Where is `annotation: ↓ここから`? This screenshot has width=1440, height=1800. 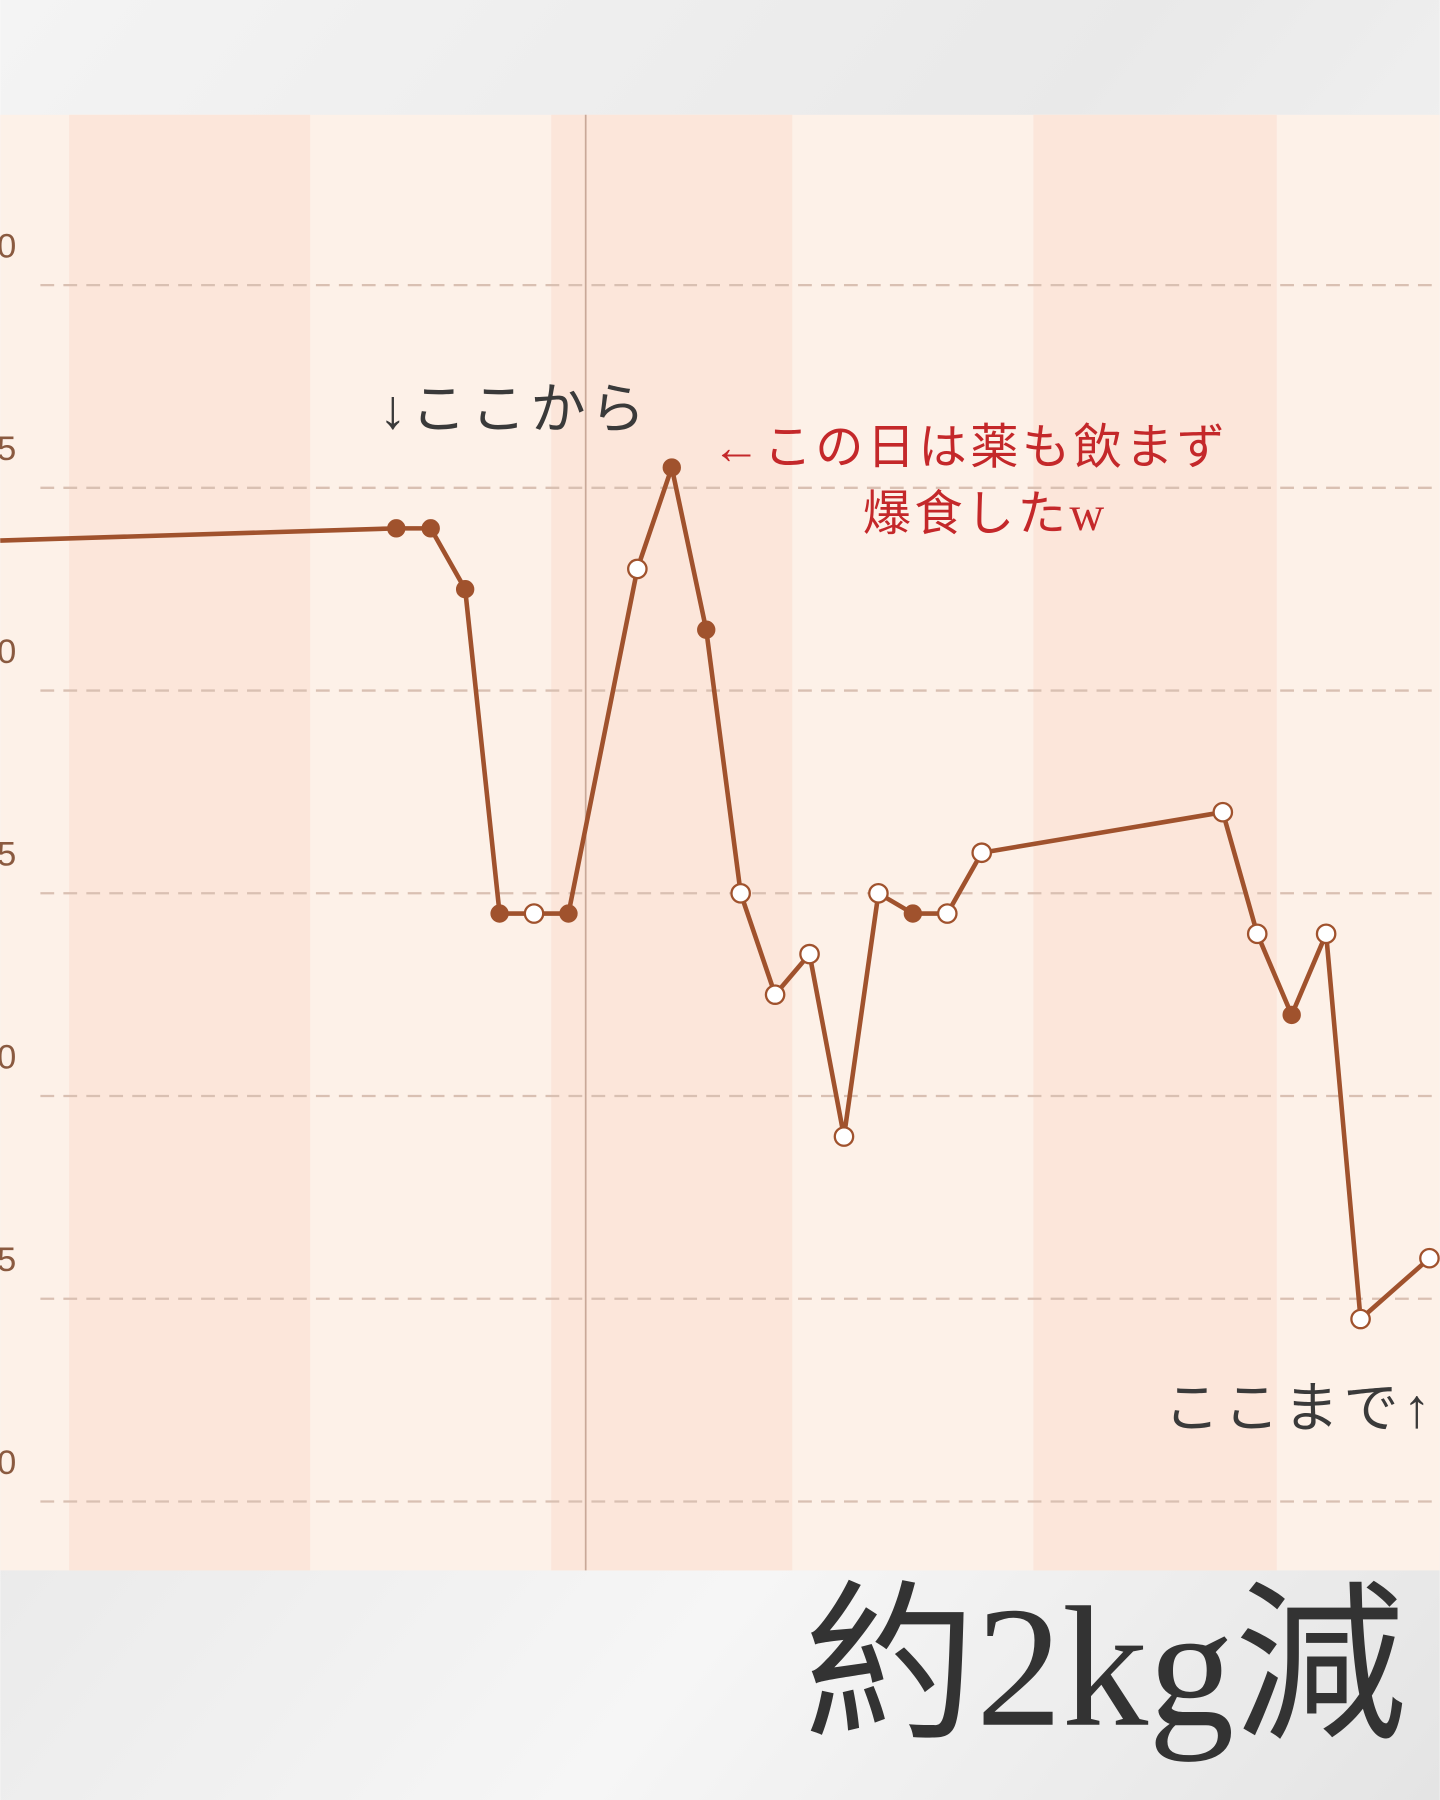
annotation: ↓ここから is located at coordinates (514, 409).